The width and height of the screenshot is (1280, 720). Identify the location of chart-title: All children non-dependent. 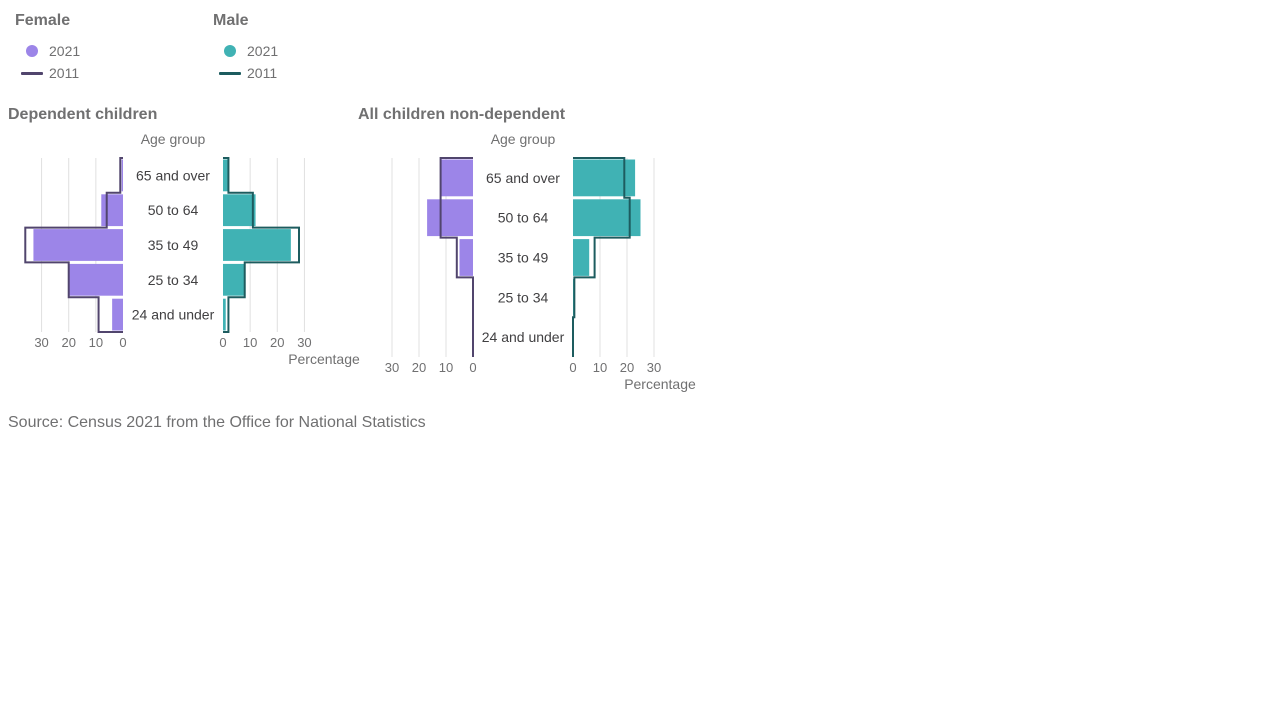
(462, 114).